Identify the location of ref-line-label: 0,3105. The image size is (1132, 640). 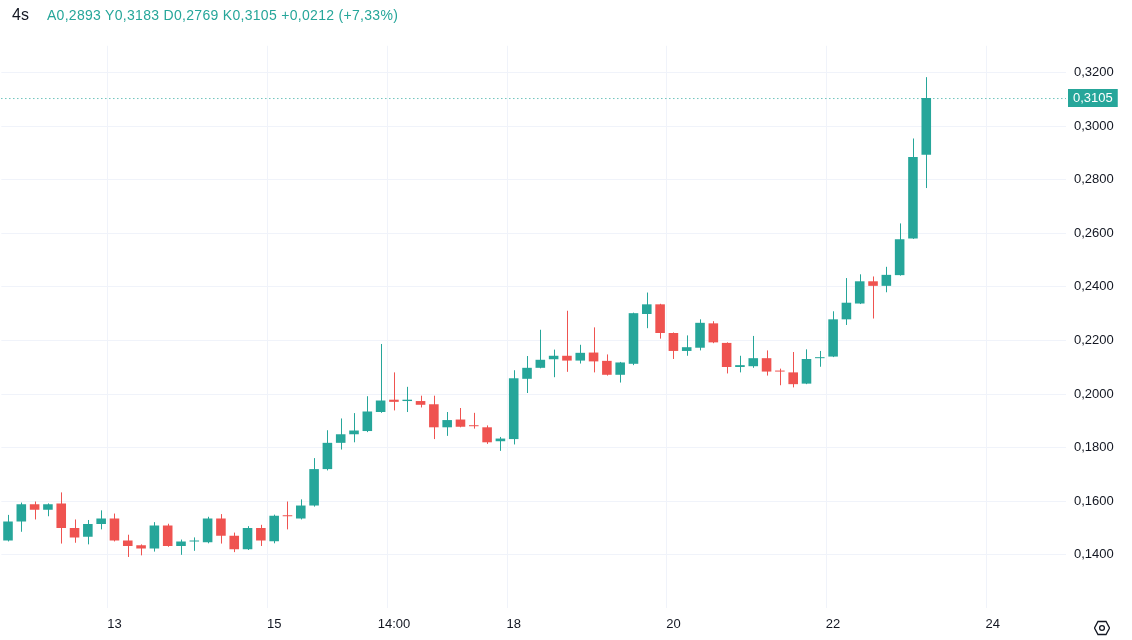
(1093, 97).